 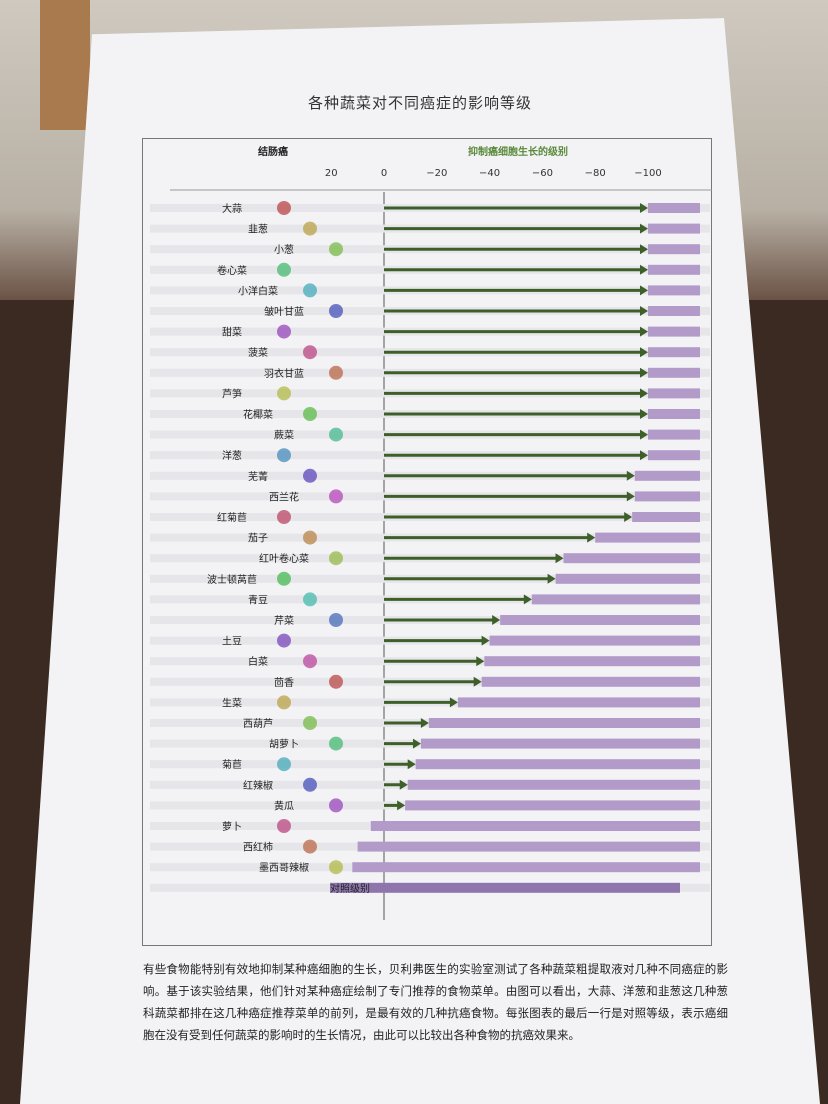 What do you see at coordinates (232, 827) in the screenshot?
I see `category-label: 萝卜` at bounding box center [232, 827].